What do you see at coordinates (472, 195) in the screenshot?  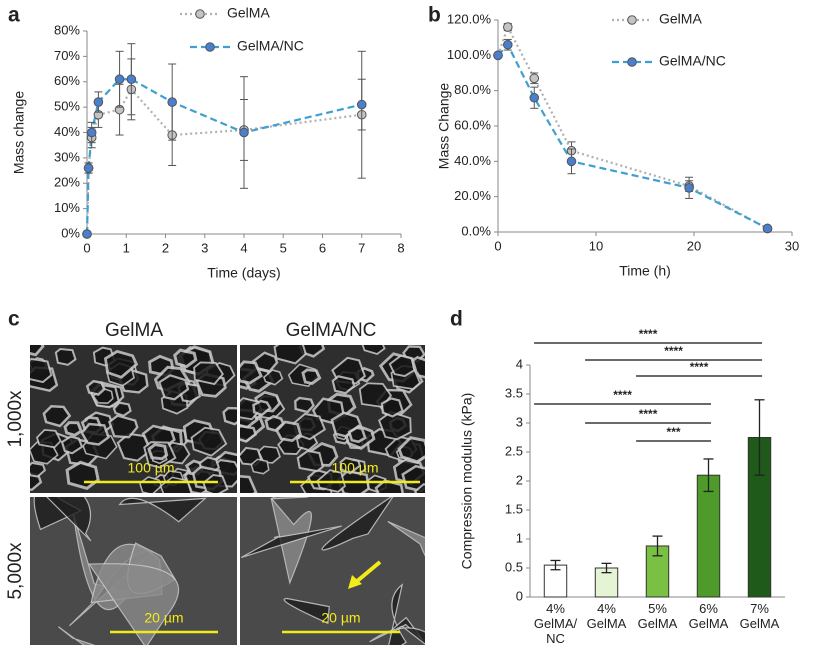 I see `y-tick-label: 20.0%` at bounding box center [472, 195].